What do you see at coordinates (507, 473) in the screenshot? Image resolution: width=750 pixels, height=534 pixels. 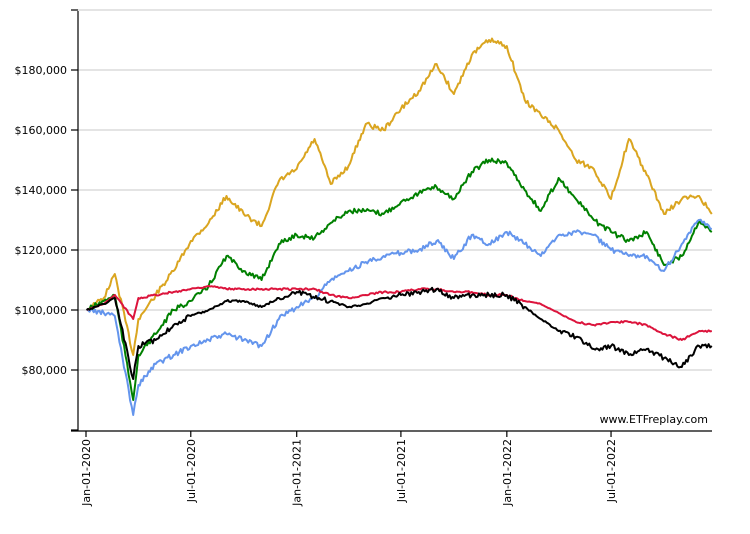 I see `x-tick-label: Jan-01-2022` at bounding box center [507, 473].